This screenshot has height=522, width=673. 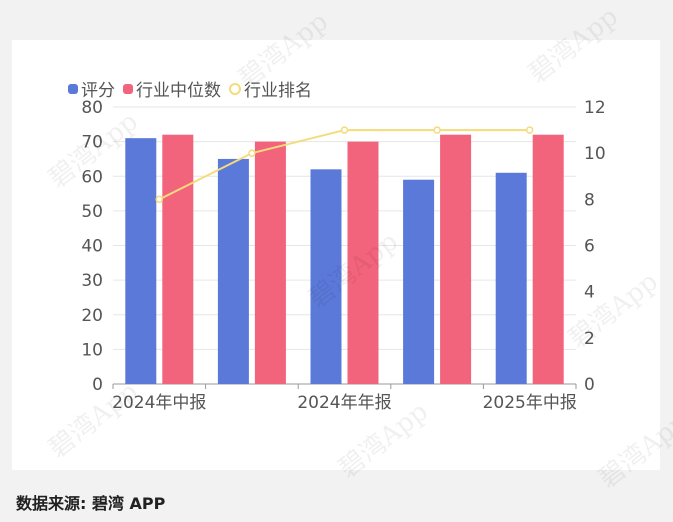 What do you see at coordinates (178, 91) in the screenshot?
I see `legend-label-industry-median: 行业中位数` at bounding box center [178, 91].